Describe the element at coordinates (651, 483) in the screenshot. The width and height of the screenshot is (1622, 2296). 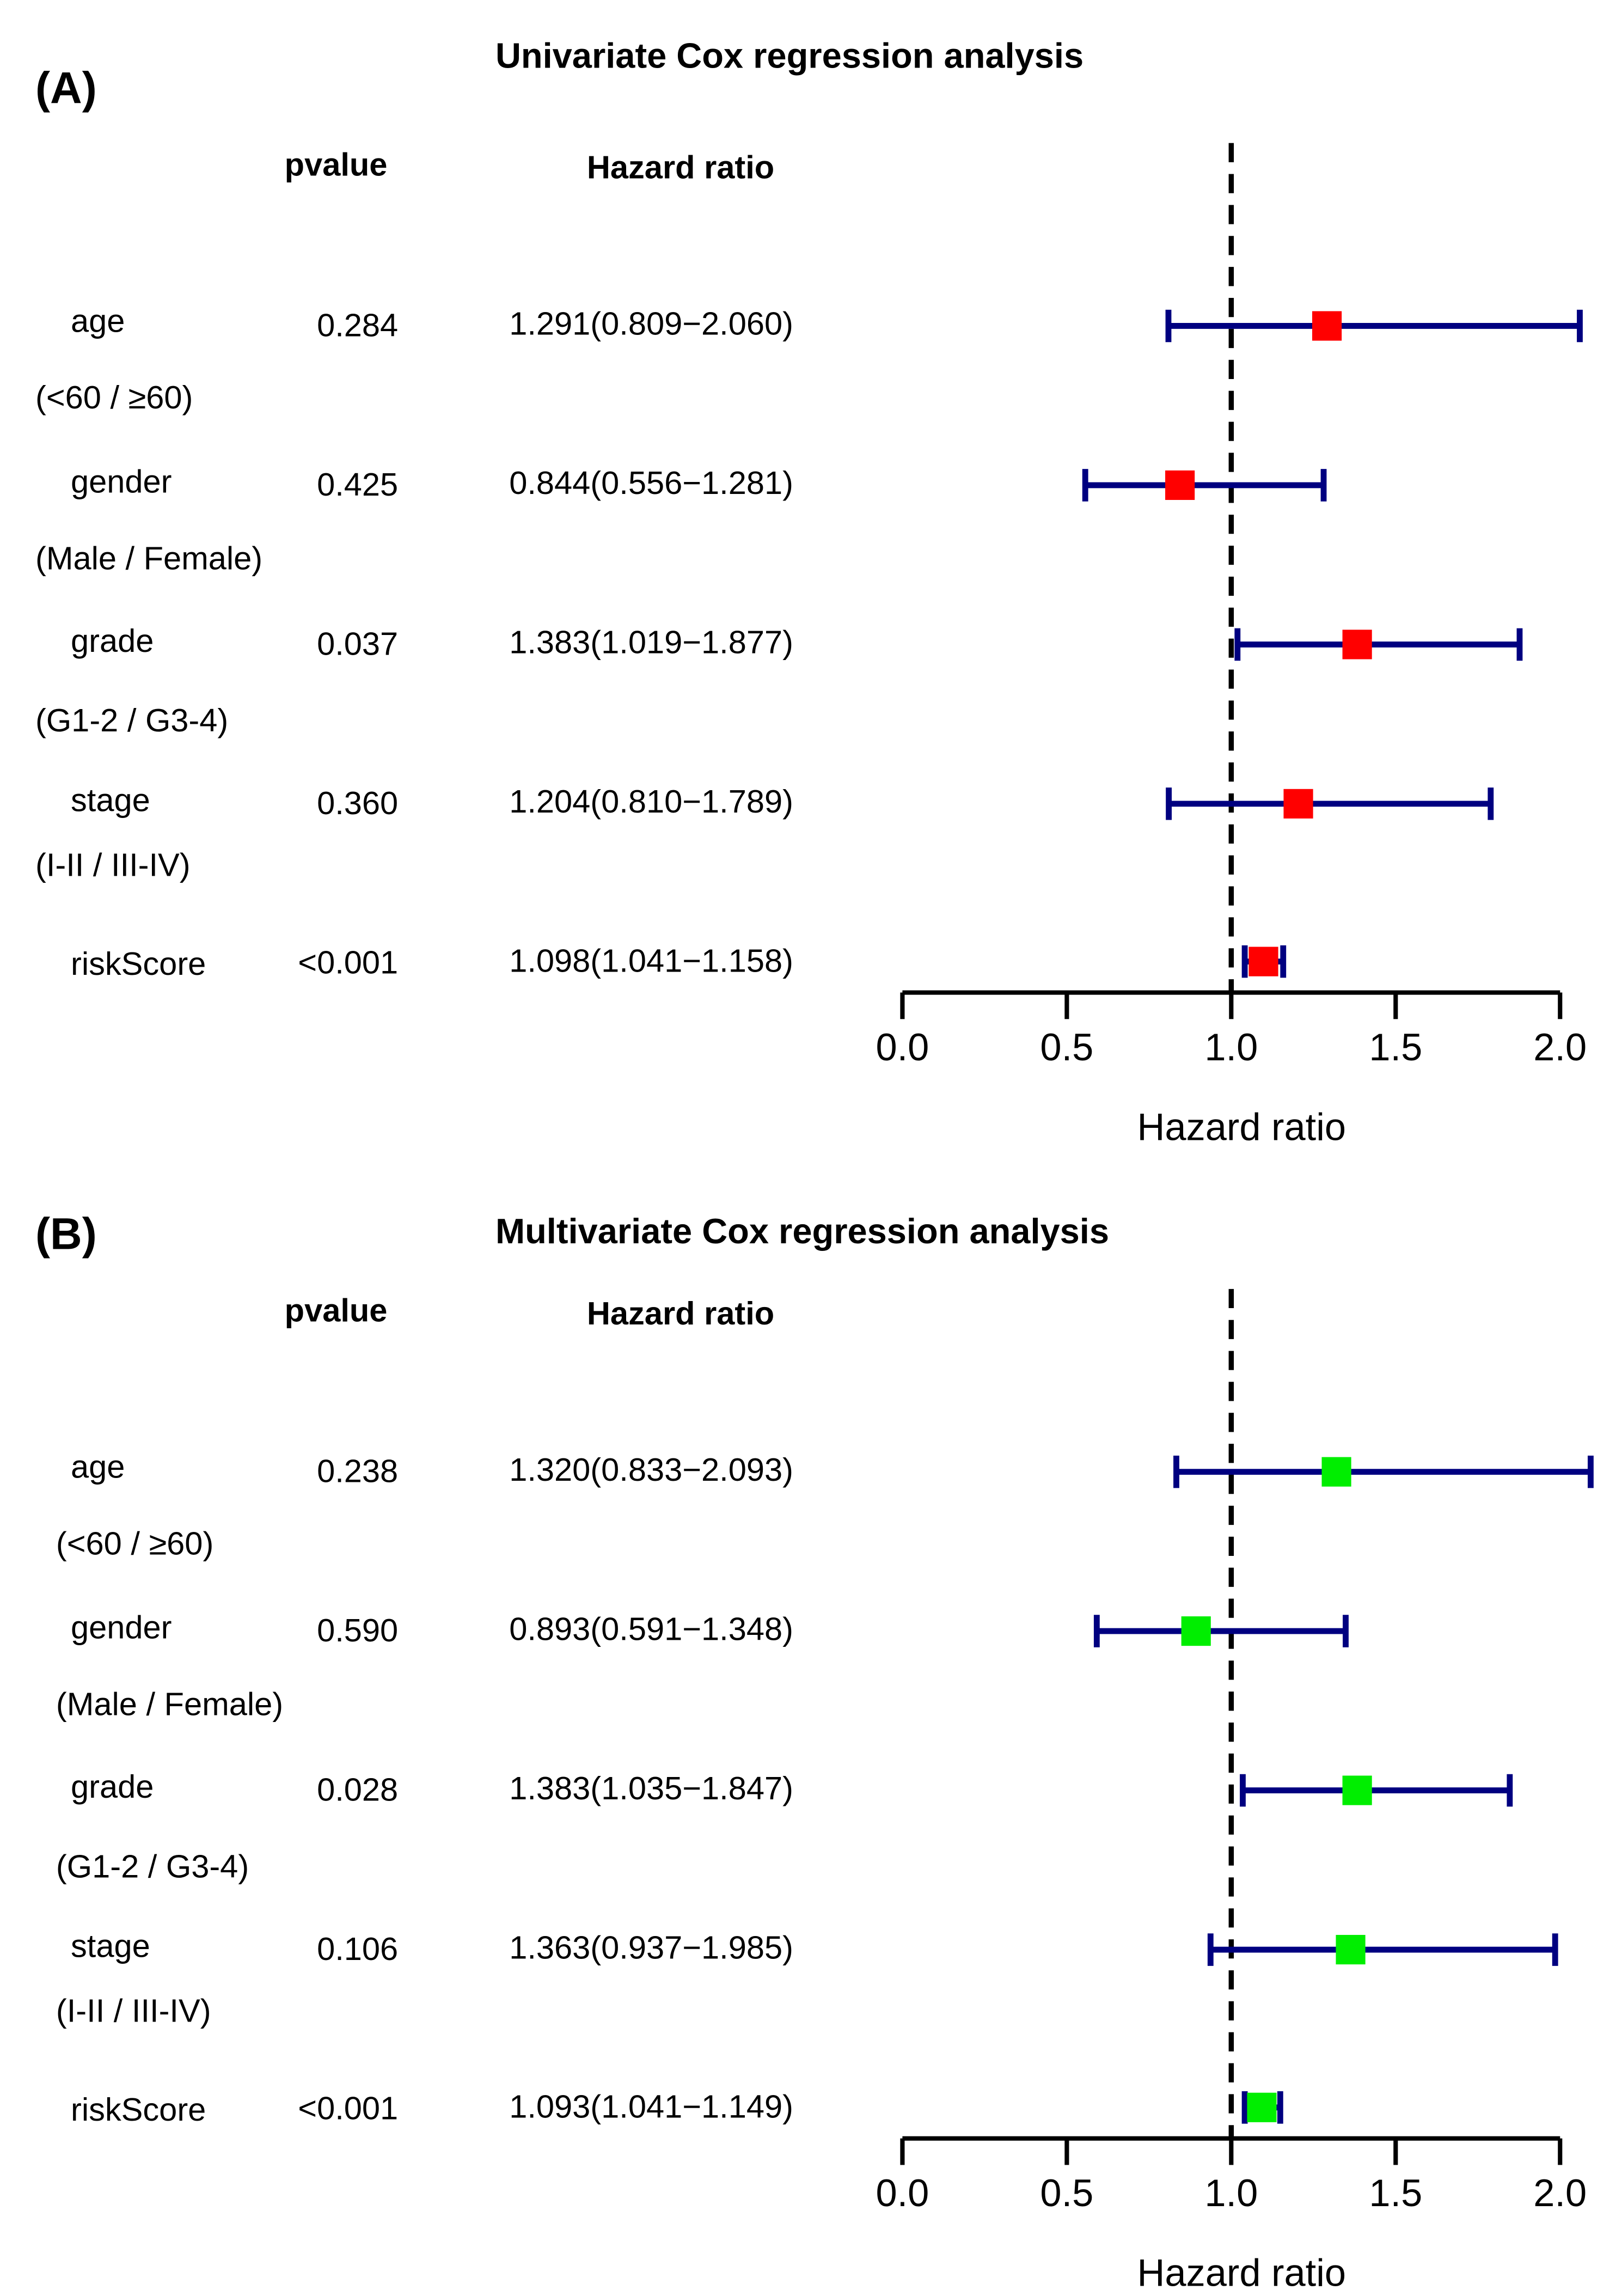
I see `row-hr-text: 0.844(0.556−1.281)` at that location.